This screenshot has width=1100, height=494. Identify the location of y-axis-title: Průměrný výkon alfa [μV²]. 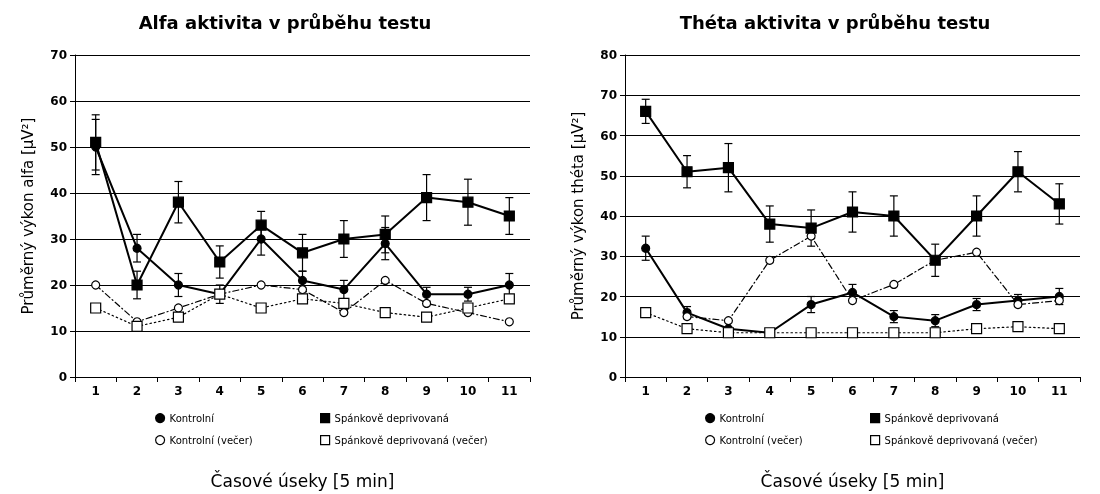
(27, 216).